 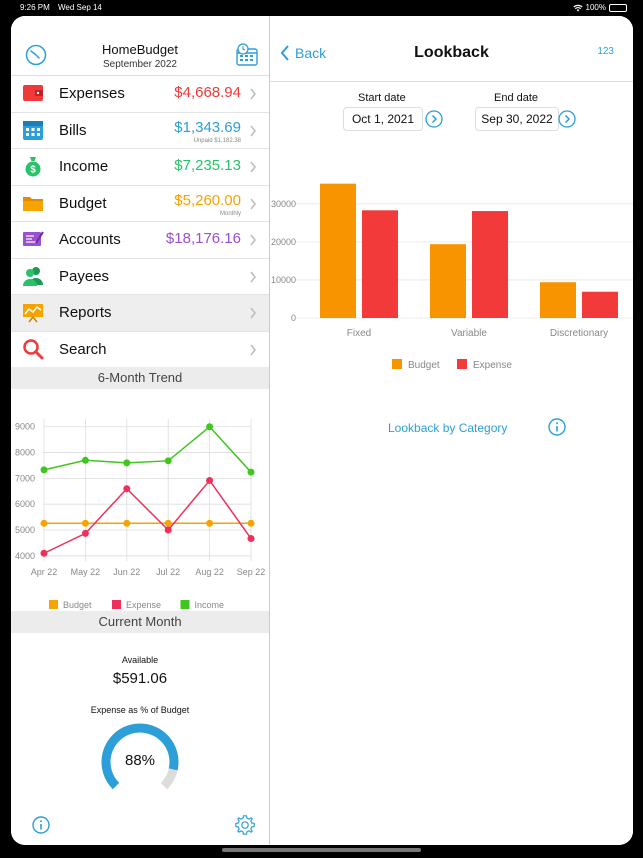 What do you see at coordinates (209, 572) in the screenshot?
I see `x-tick-label: Aug 22` at bounding box center [209, 572].